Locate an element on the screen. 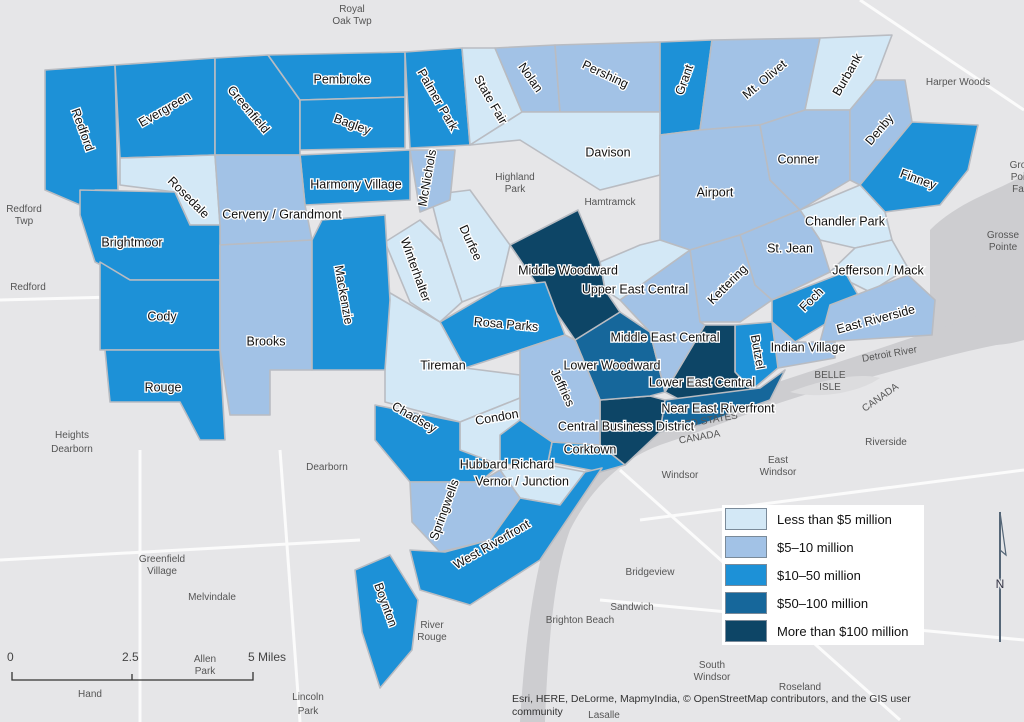  district-brooks is located at coordinates (266, 327).